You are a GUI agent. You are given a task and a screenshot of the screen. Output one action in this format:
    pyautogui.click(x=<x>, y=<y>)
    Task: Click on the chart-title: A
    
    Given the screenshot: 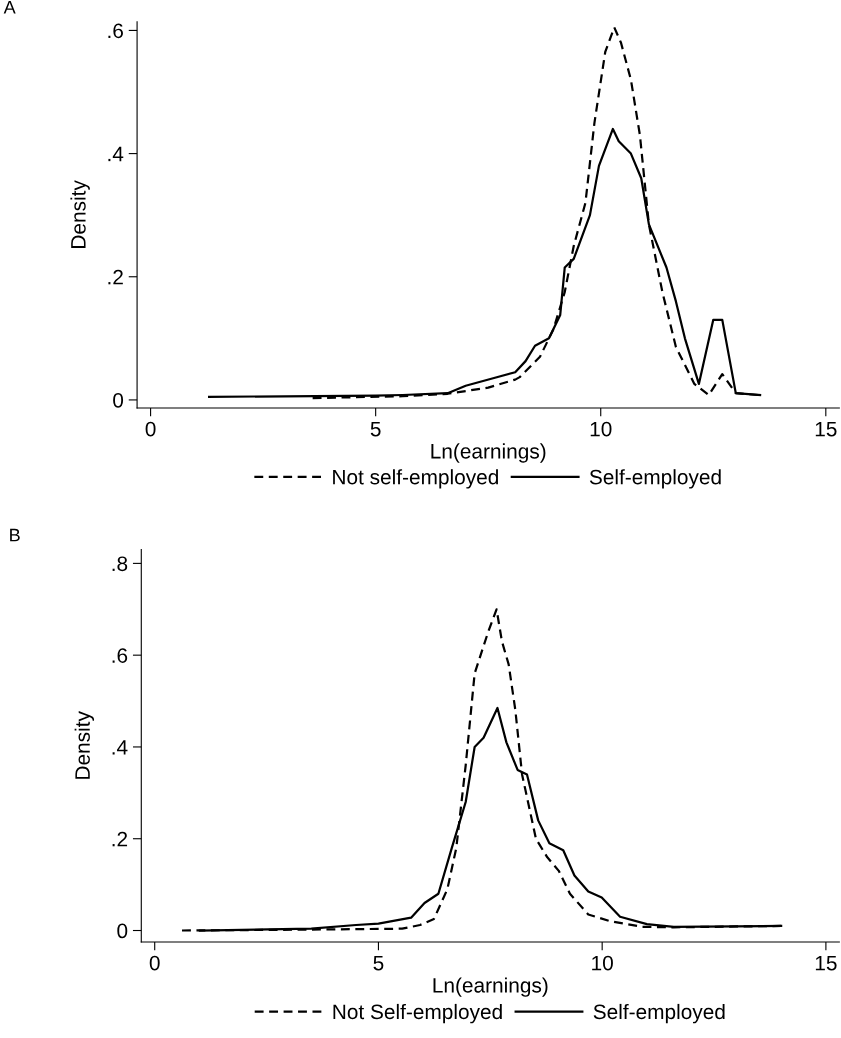 What is the action you would take?
    pyautogui.click(x=9, y=7)
    